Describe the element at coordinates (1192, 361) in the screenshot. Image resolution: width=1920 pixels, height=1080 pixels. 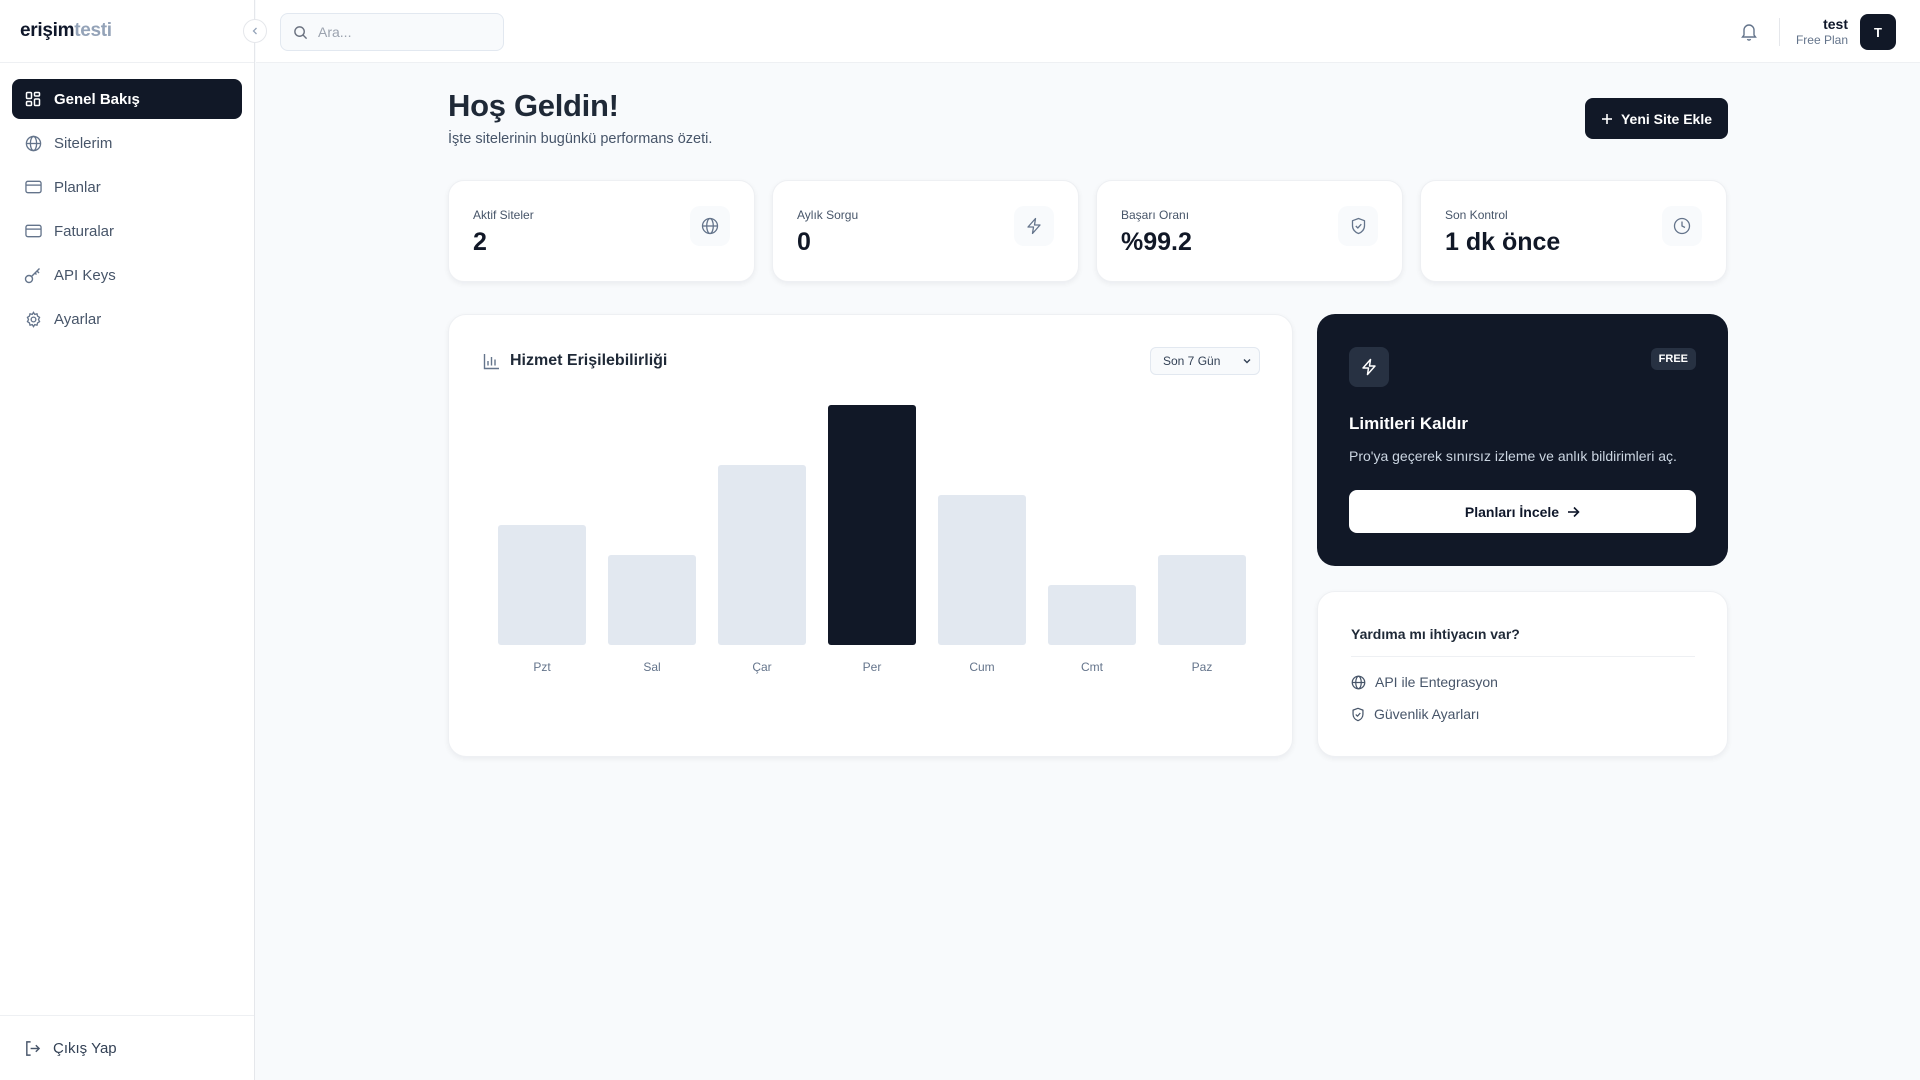
I see `range-select-value: Son 7 Gün` at that location.